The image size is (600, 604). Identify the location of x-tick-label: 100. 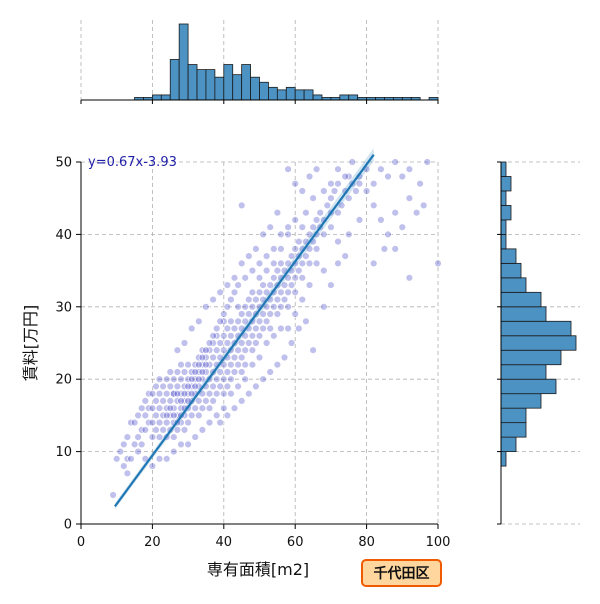
(438, 542).